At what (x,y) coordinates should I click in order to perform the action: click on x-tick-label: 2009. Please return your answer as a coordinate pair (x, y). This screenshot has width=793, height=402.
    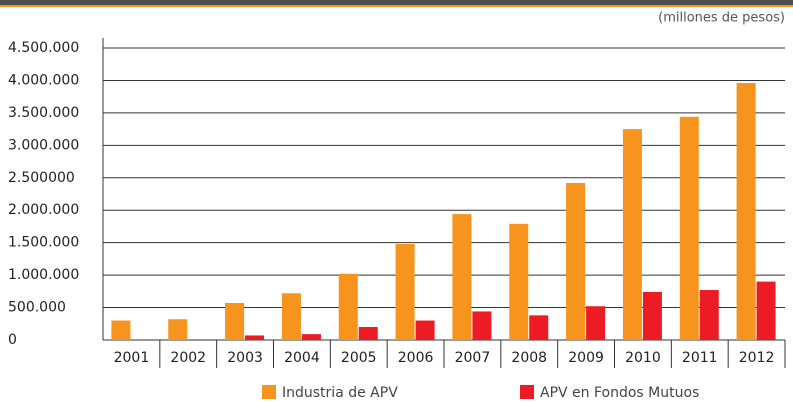
    Looking at the image, I should click on (586, 358).